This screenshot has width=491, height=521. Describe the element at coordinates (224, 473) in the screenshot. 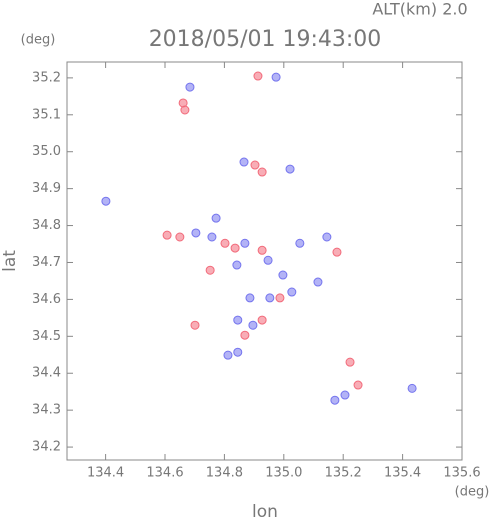

I see `x-tick-label: 134.8` at that location.